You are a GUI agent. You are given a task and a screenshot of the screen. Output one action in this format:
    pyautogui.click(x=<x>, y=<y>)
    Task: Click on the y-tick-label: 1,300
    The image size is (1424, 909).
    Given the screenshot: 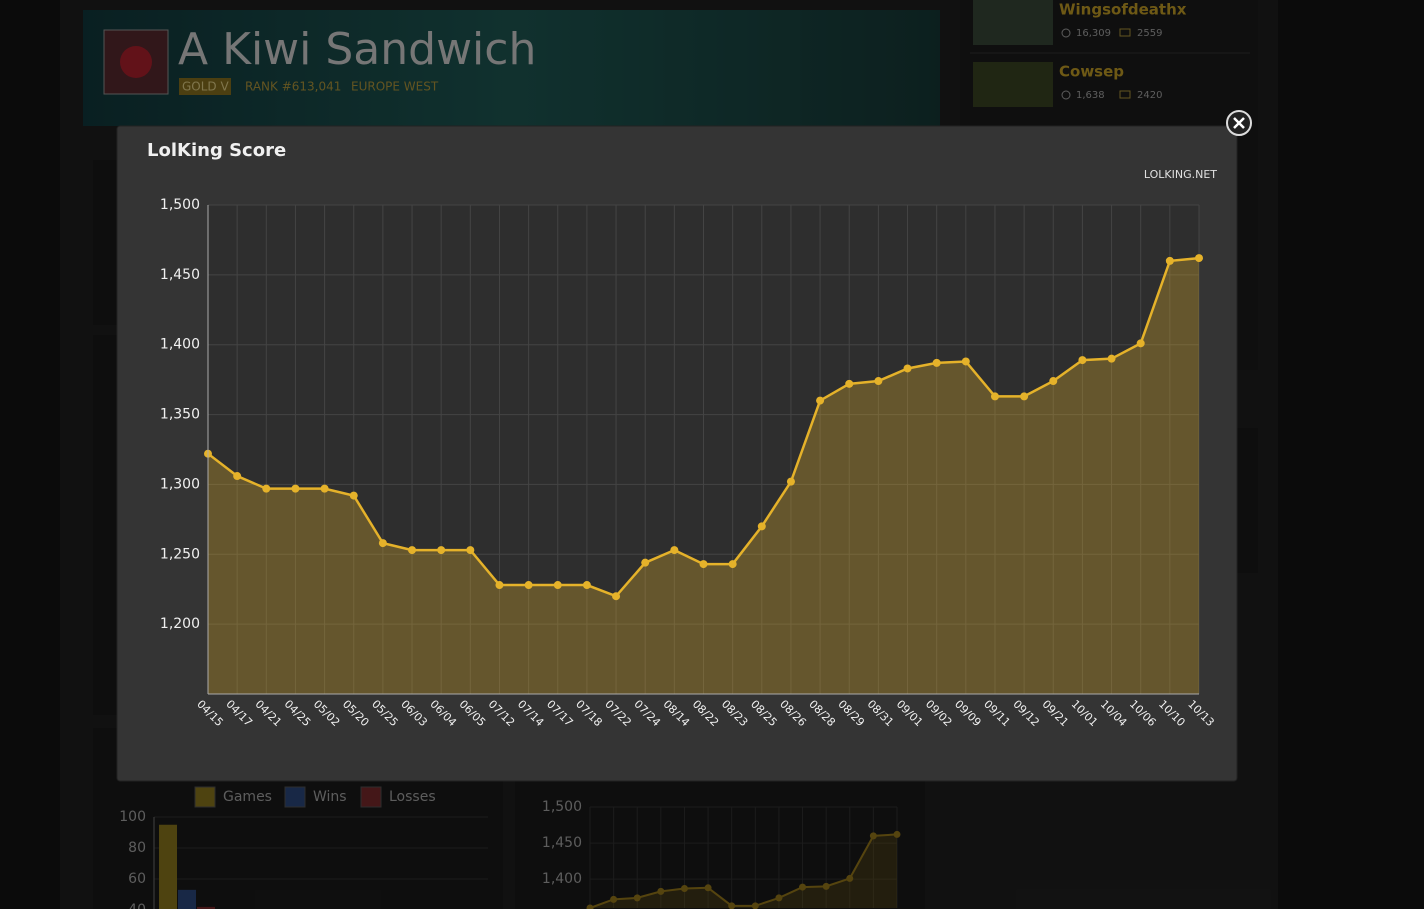 What is the action you would take?
    pyautogui.click(x=180, y=484)
    